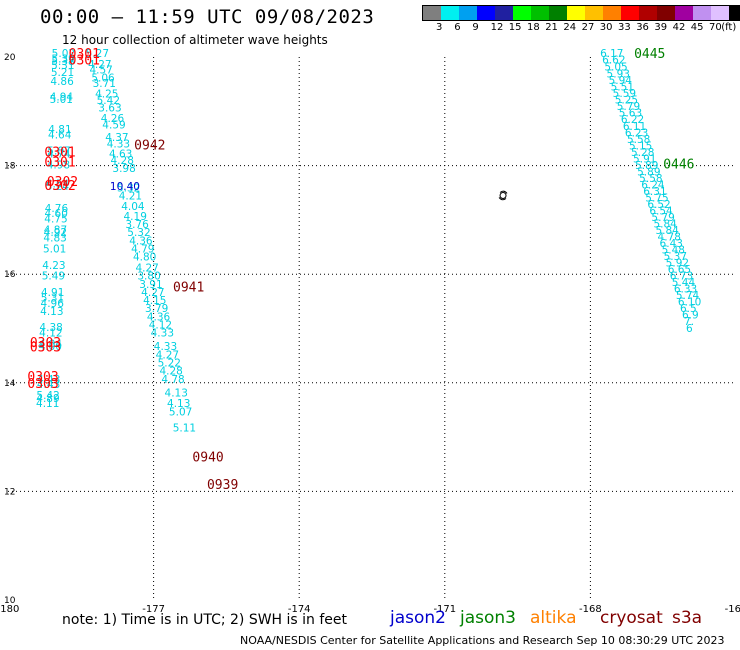 Image resolution: width=740 pixels, height=650 pixels. I want to click on color-scale-label: 33, so click(624, 27).